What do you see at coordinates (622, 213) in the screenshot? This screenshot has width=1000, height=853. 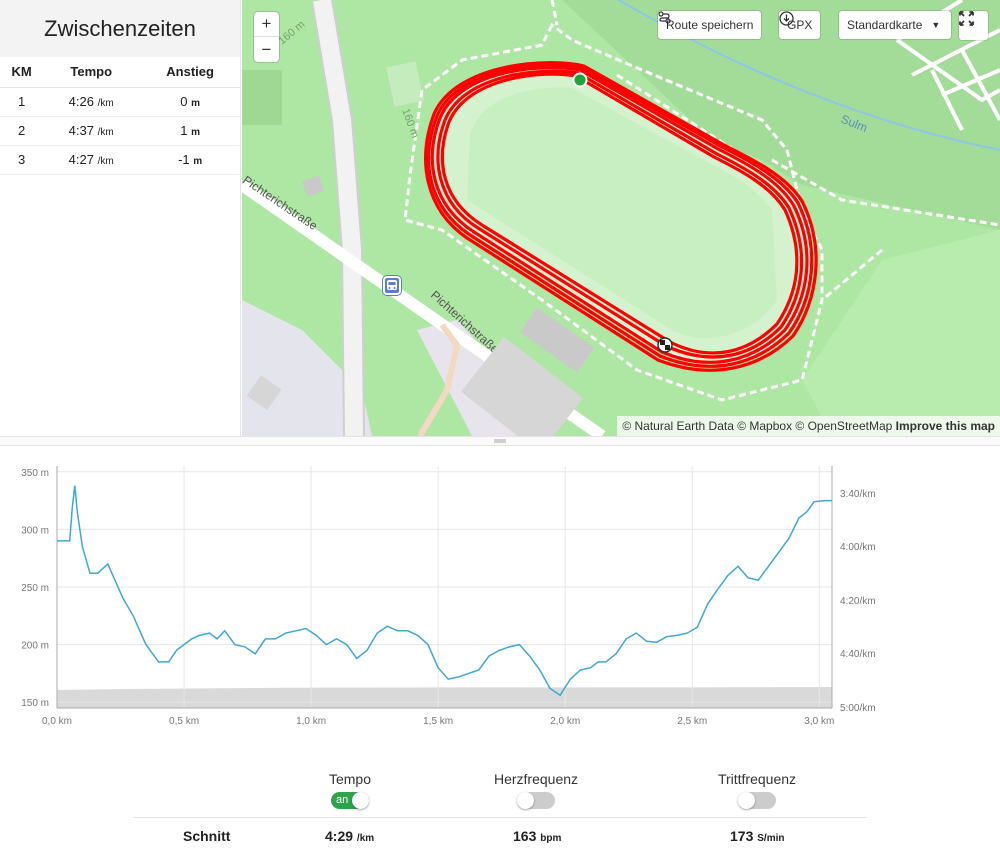 I see `football-field` at bounding box center [622, 213].